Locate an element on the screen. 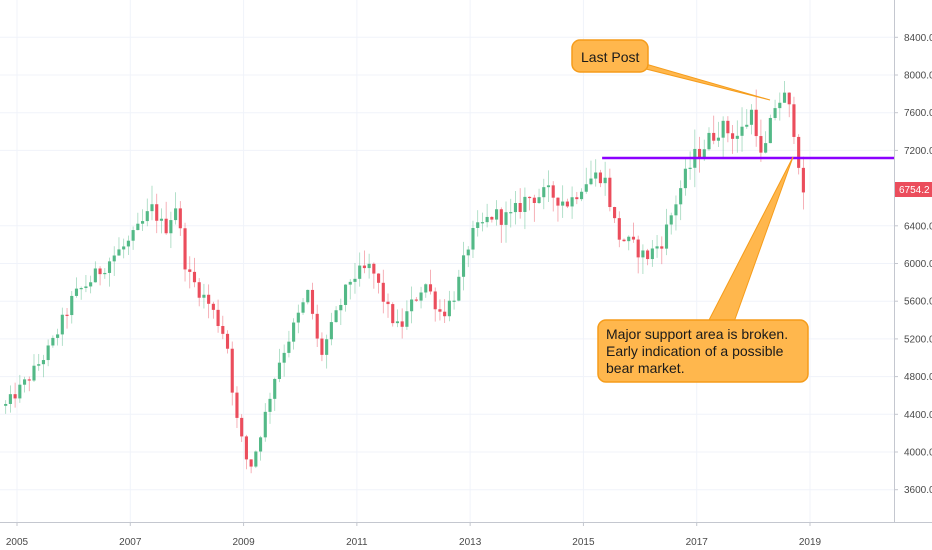  last-post-text: Last Post is located at coordinates (610, 57).